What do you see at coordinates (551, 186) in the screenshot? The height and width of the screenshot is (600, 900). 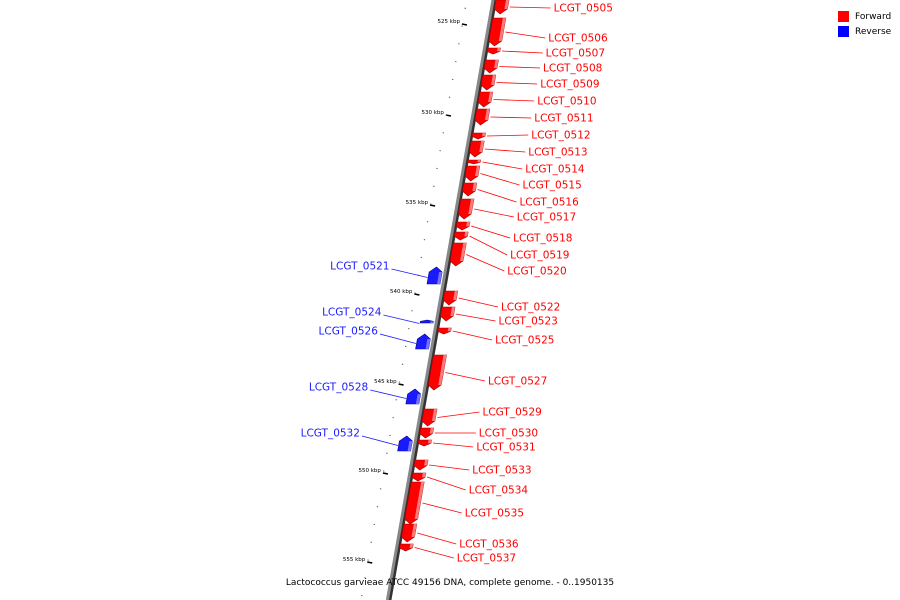 I see `gene-label-lcgt-0515: LCGT_0515` at bounding box center [551, 186].